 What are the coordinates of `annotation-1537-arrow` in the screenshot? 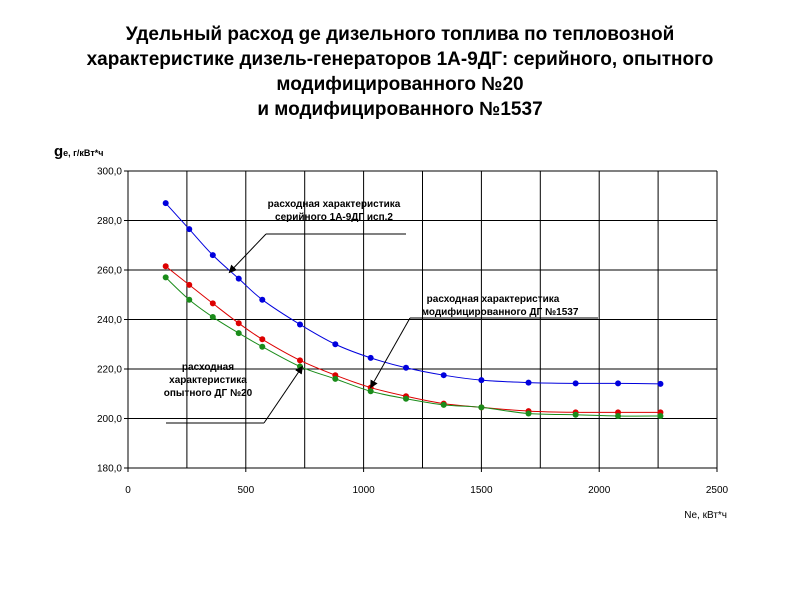 It's located at (390, 353).